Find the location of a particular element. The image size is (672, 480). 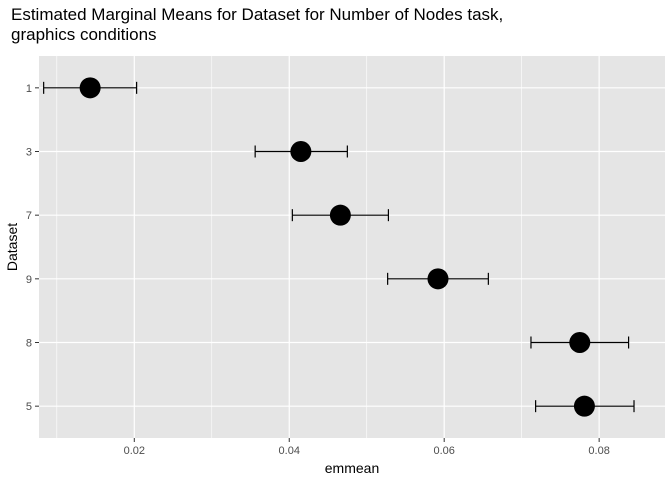

y-tick-label-1: 3 is located at coordinates (29, 153).